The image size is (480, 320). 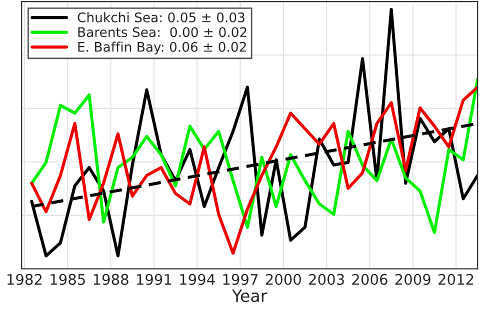 What do you see at coordinates (456, 279) in the screenshot?
I see `x-tick-label: 2012` at bounding box center [456, 279].